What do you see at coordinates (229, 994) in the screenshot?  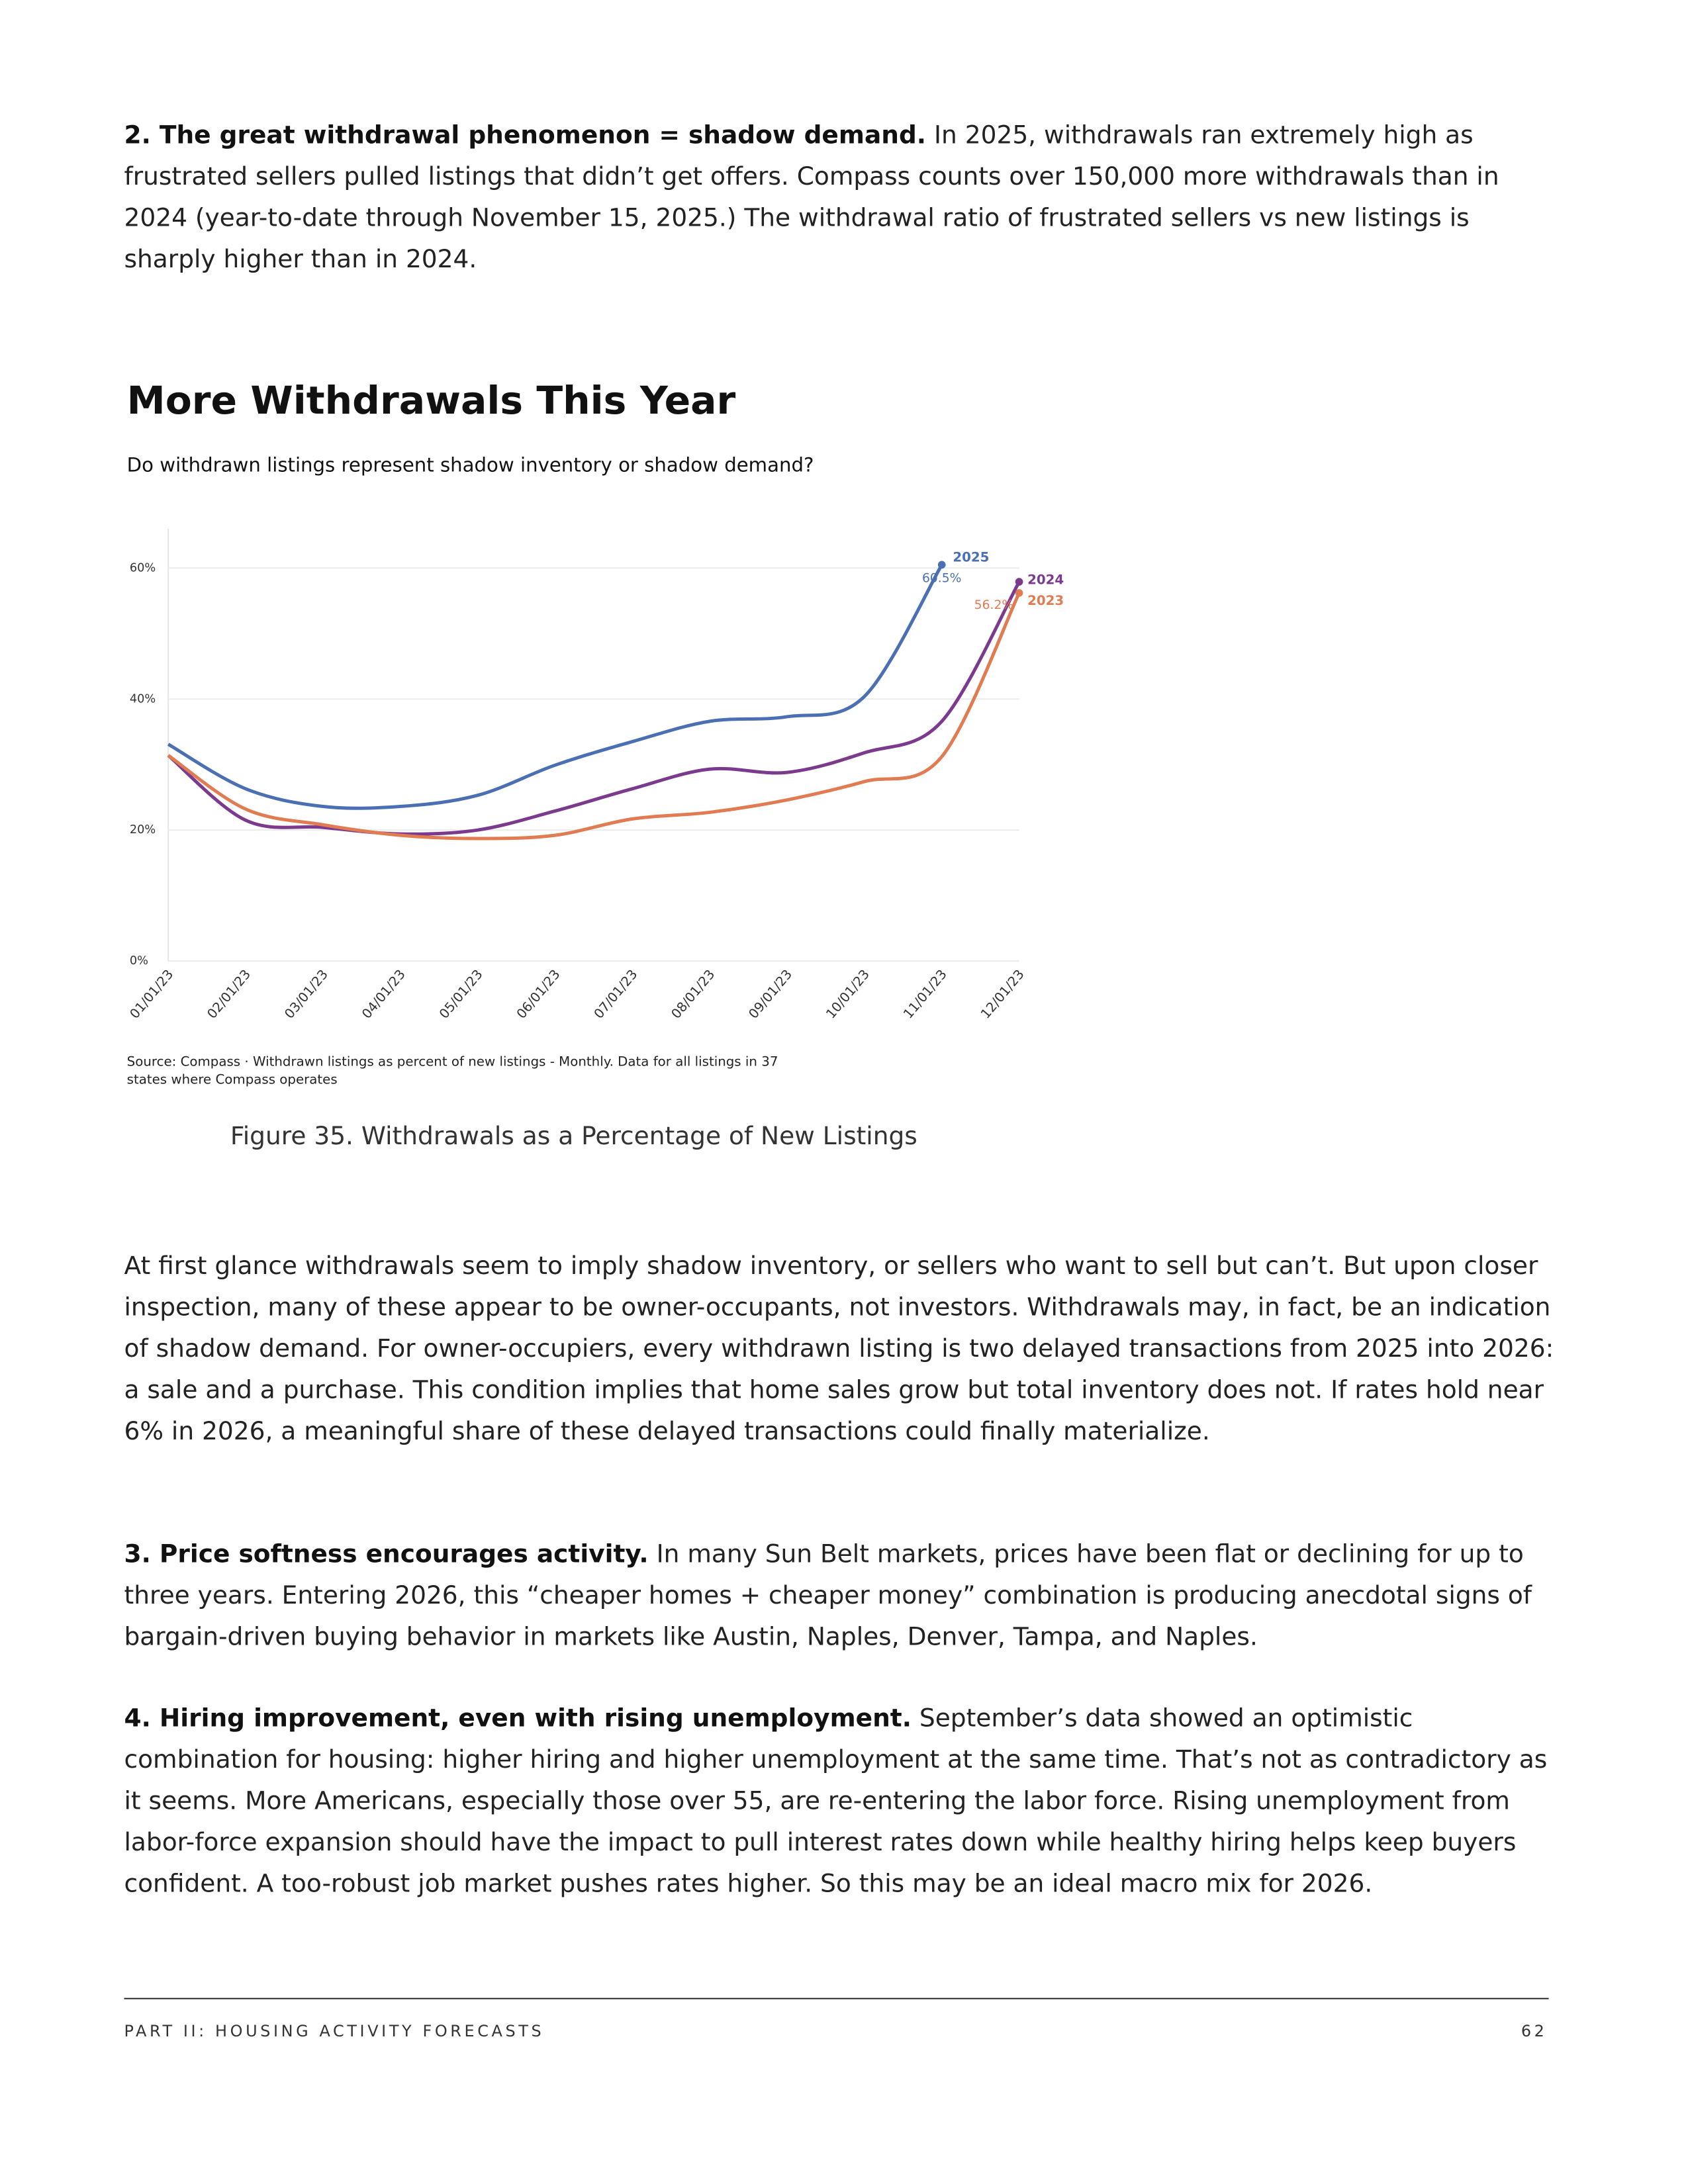 I see `x-tick-label: 02/01/23` at bounding box center [229, 994].